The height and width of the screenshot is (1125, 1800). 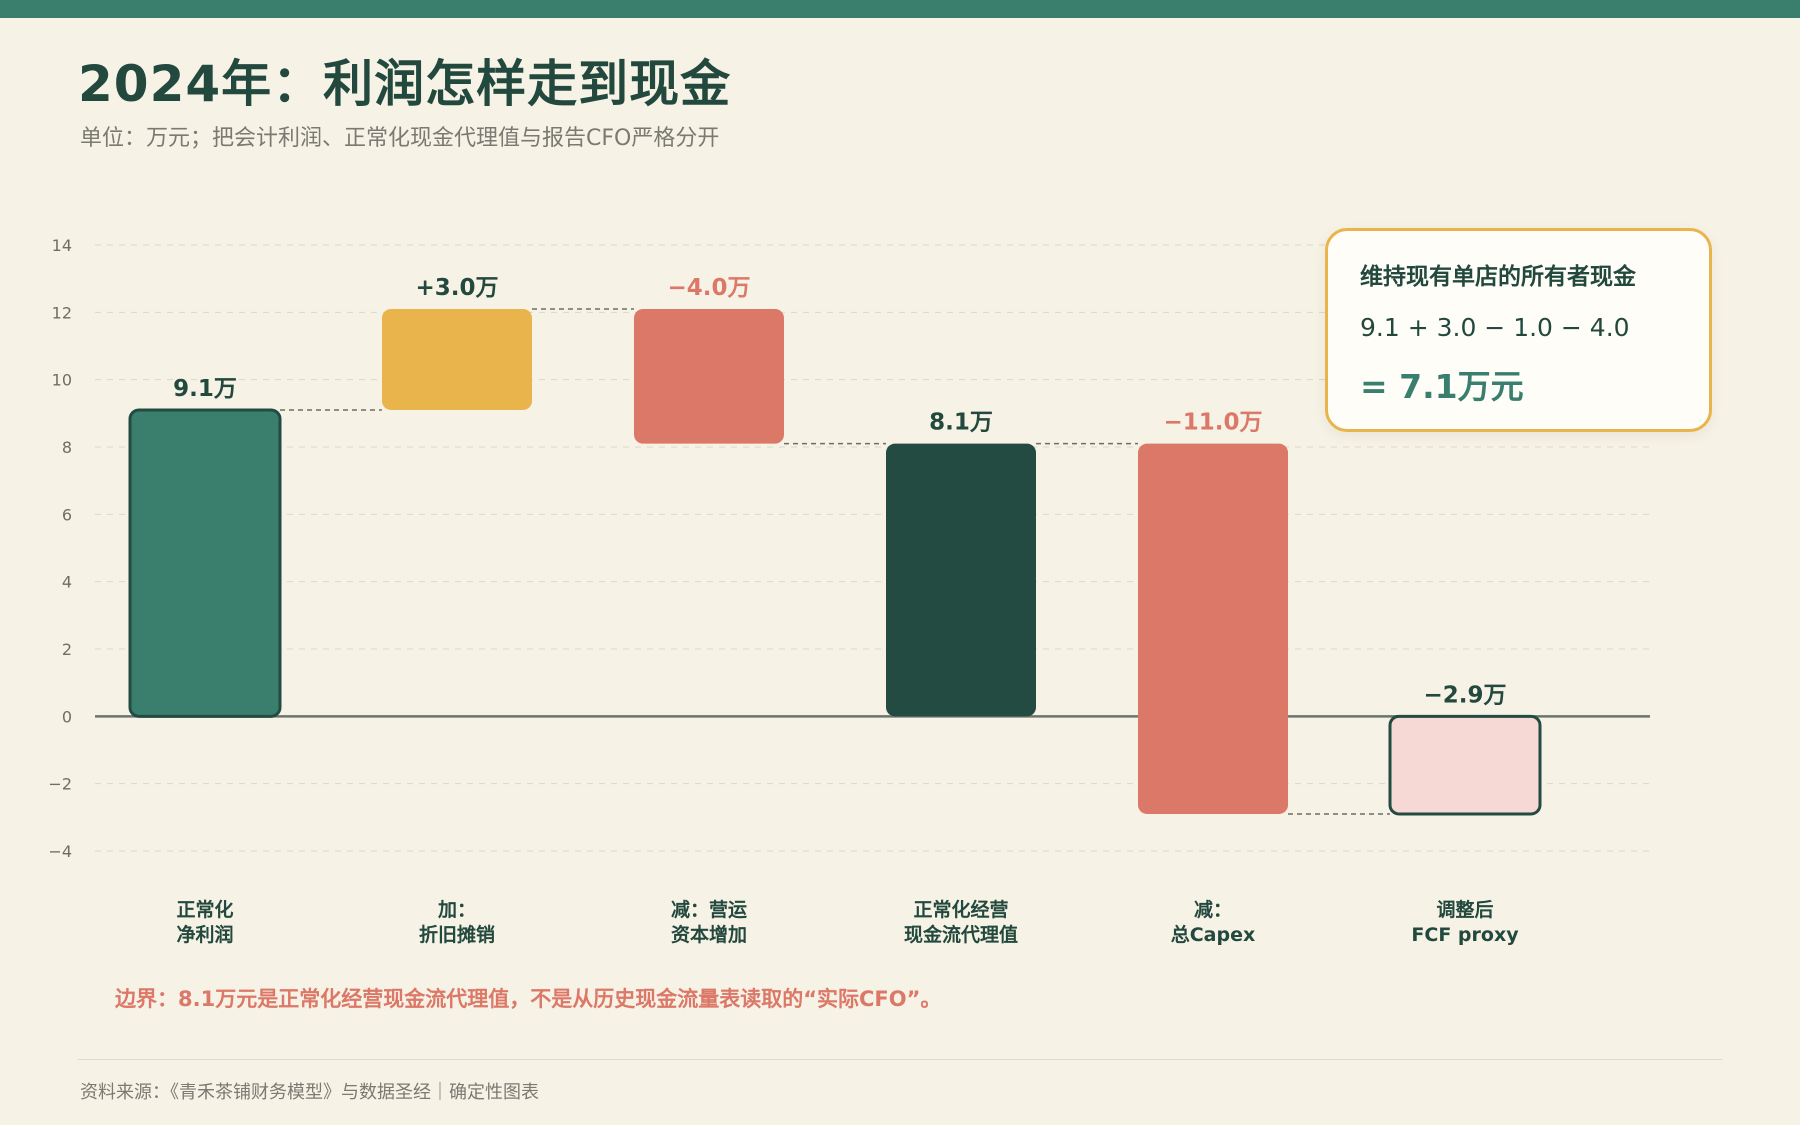 I want to click on page-title: 2024年：利润怎样走到现金, so click(x=405, y=84).